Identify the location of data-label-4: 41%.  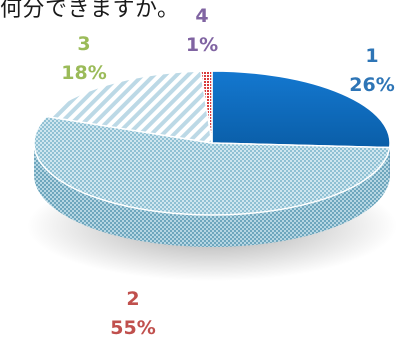
(202, 30).